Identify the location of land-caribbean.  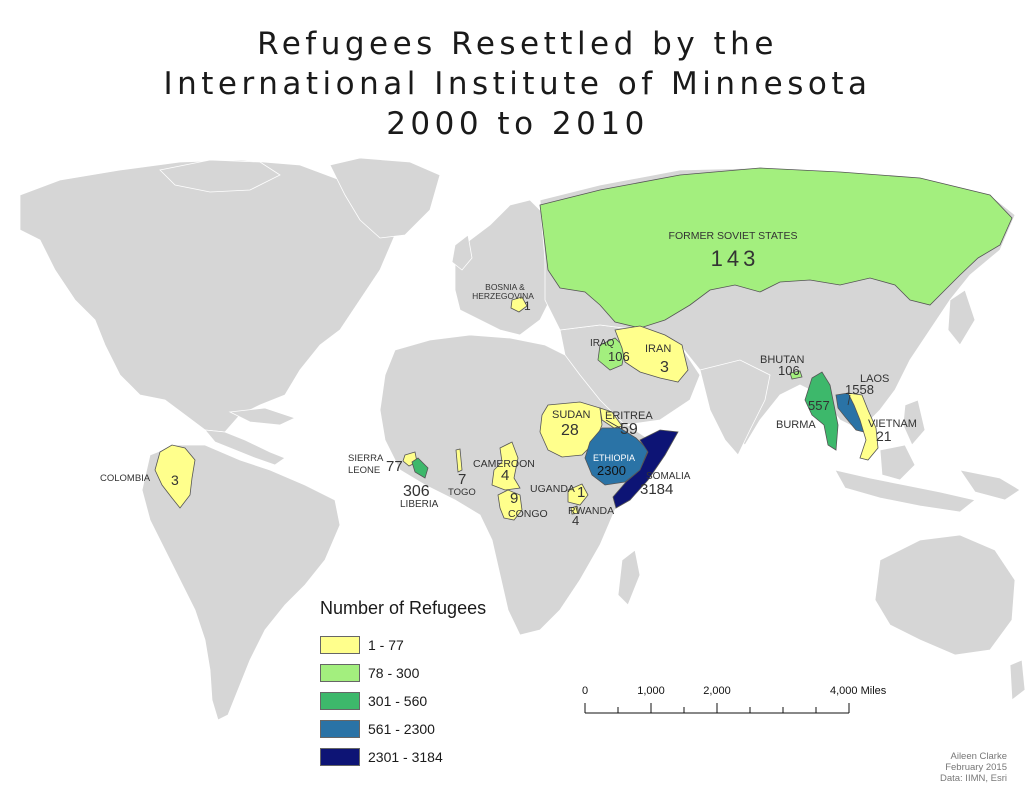
(262, 416).